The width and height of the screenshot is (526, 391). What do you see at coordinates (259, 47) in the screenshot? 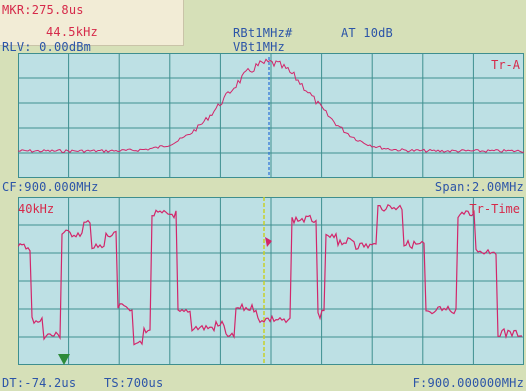
I see `vbw-setting: VBt1MHz` at bounding box center [259, 47].